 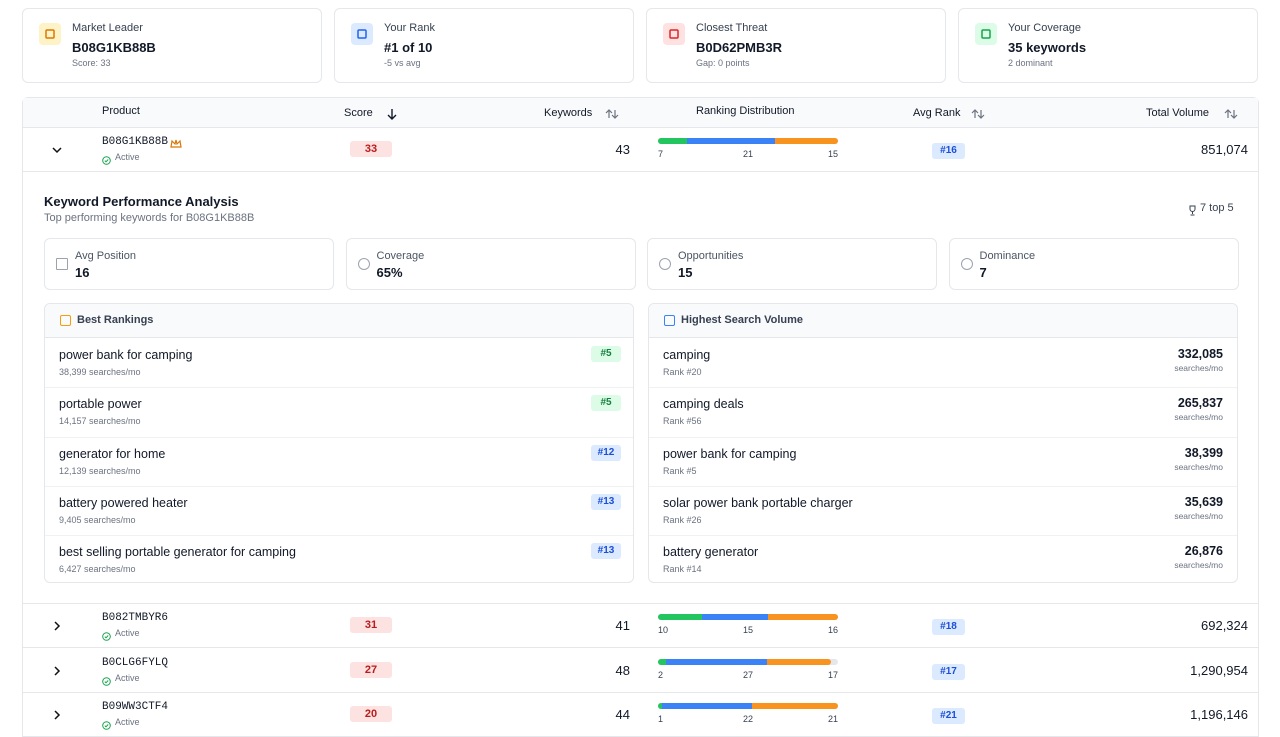 What do you see at coordinates (745, 111) in the screenshot?
I see `column-header: Ranking Distribution` at bounding box center [745, 111].